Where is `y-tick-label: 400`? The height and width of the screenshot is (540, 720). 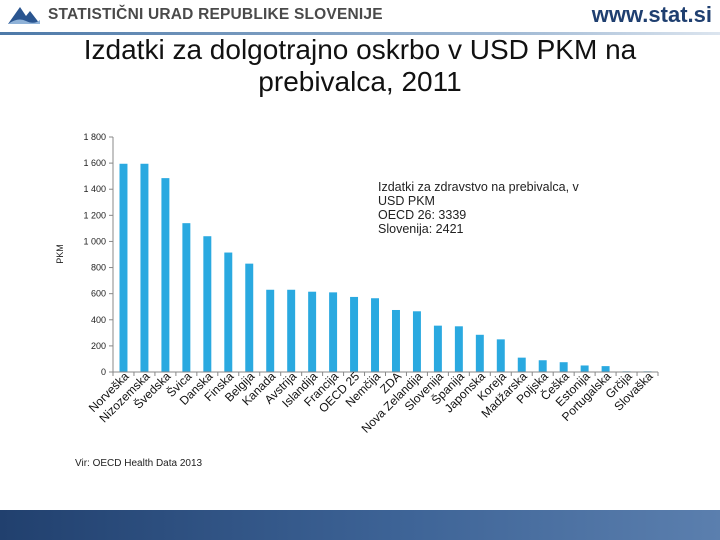 y-tick-label: 400 is located at coordinates (98, 320).